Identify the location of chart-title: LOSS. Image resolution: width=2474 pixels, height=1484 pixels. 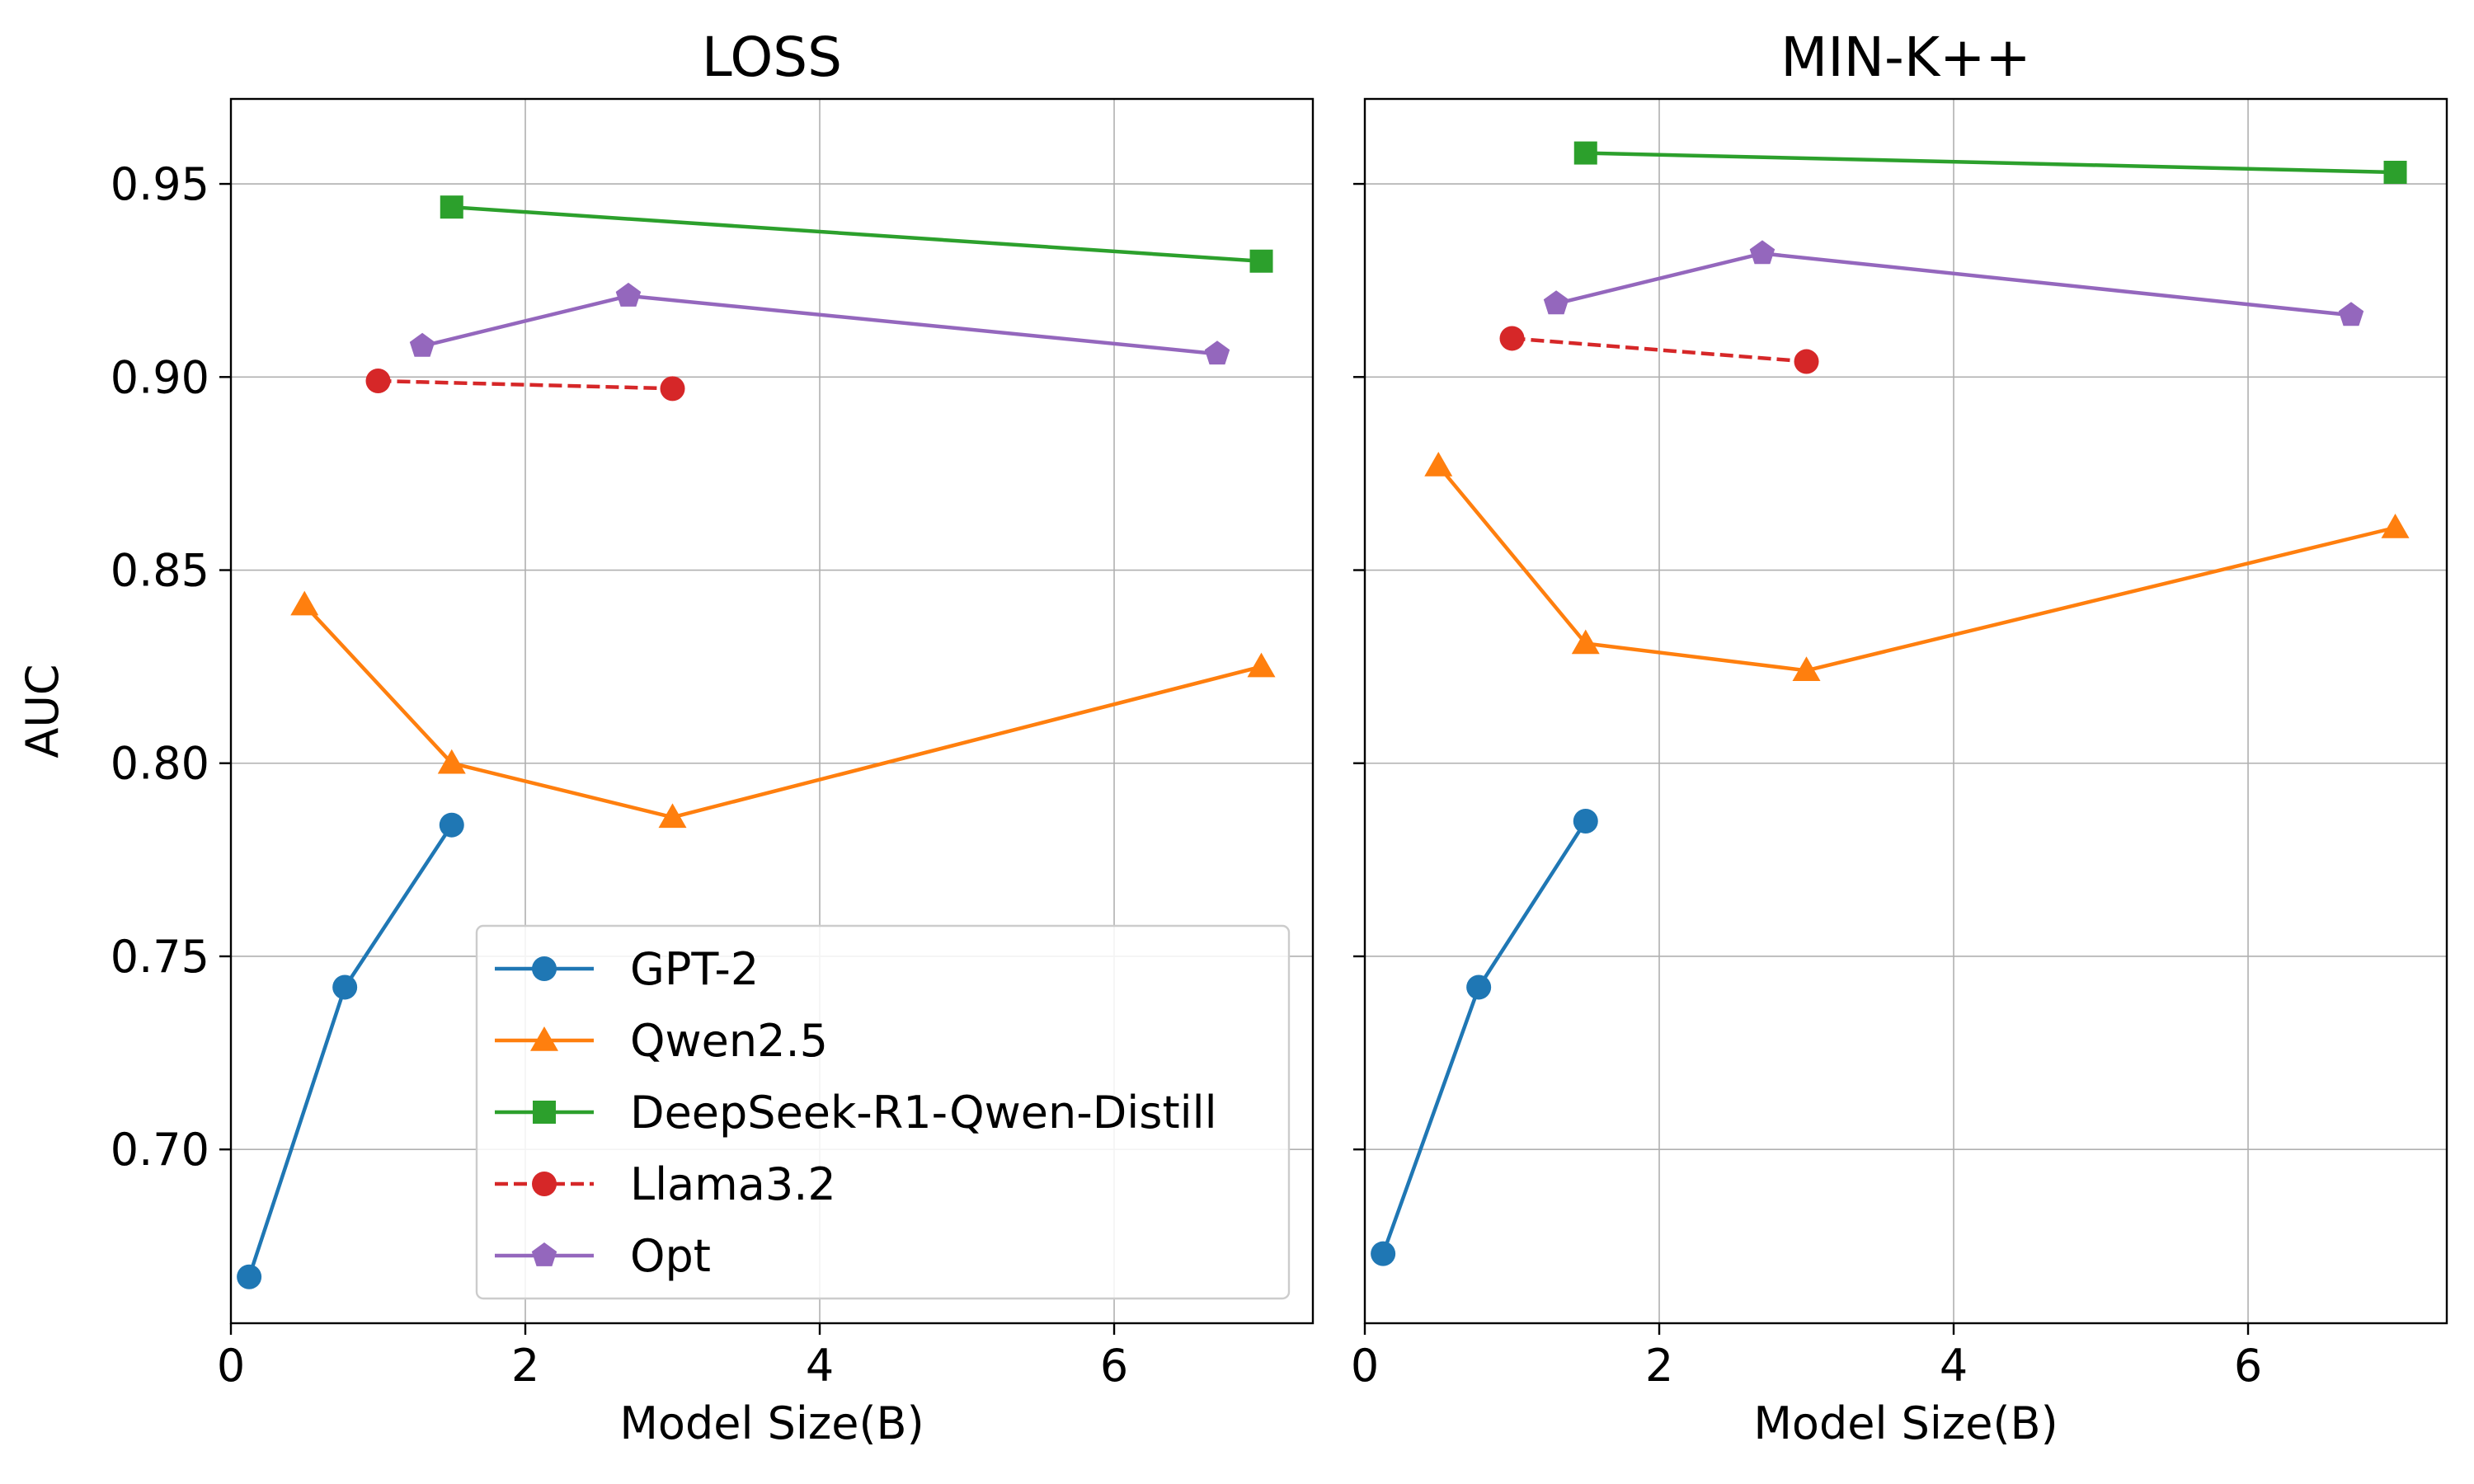
(772, 58).